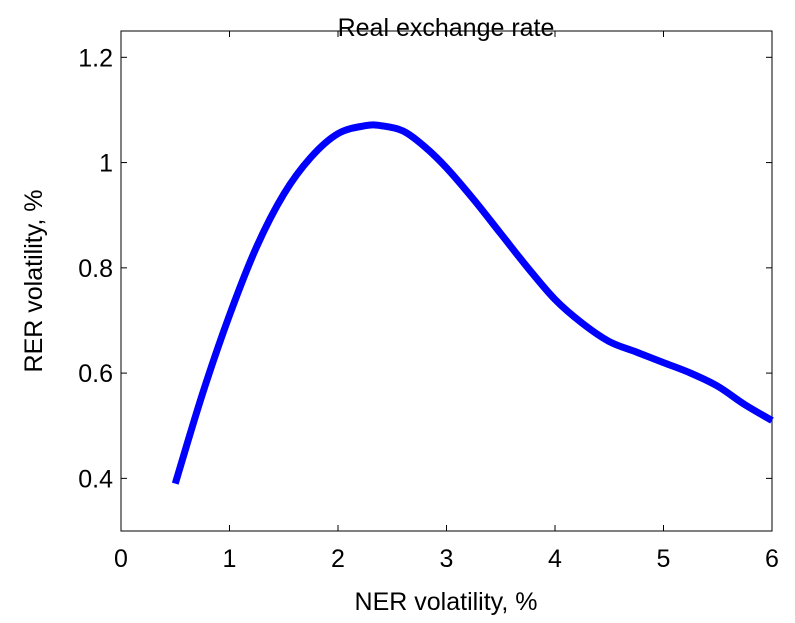  What do you see at coordinates (95, 374) in the screenshot?
I see `y-tick-label: 0.6` at bounding box center [95, 374].